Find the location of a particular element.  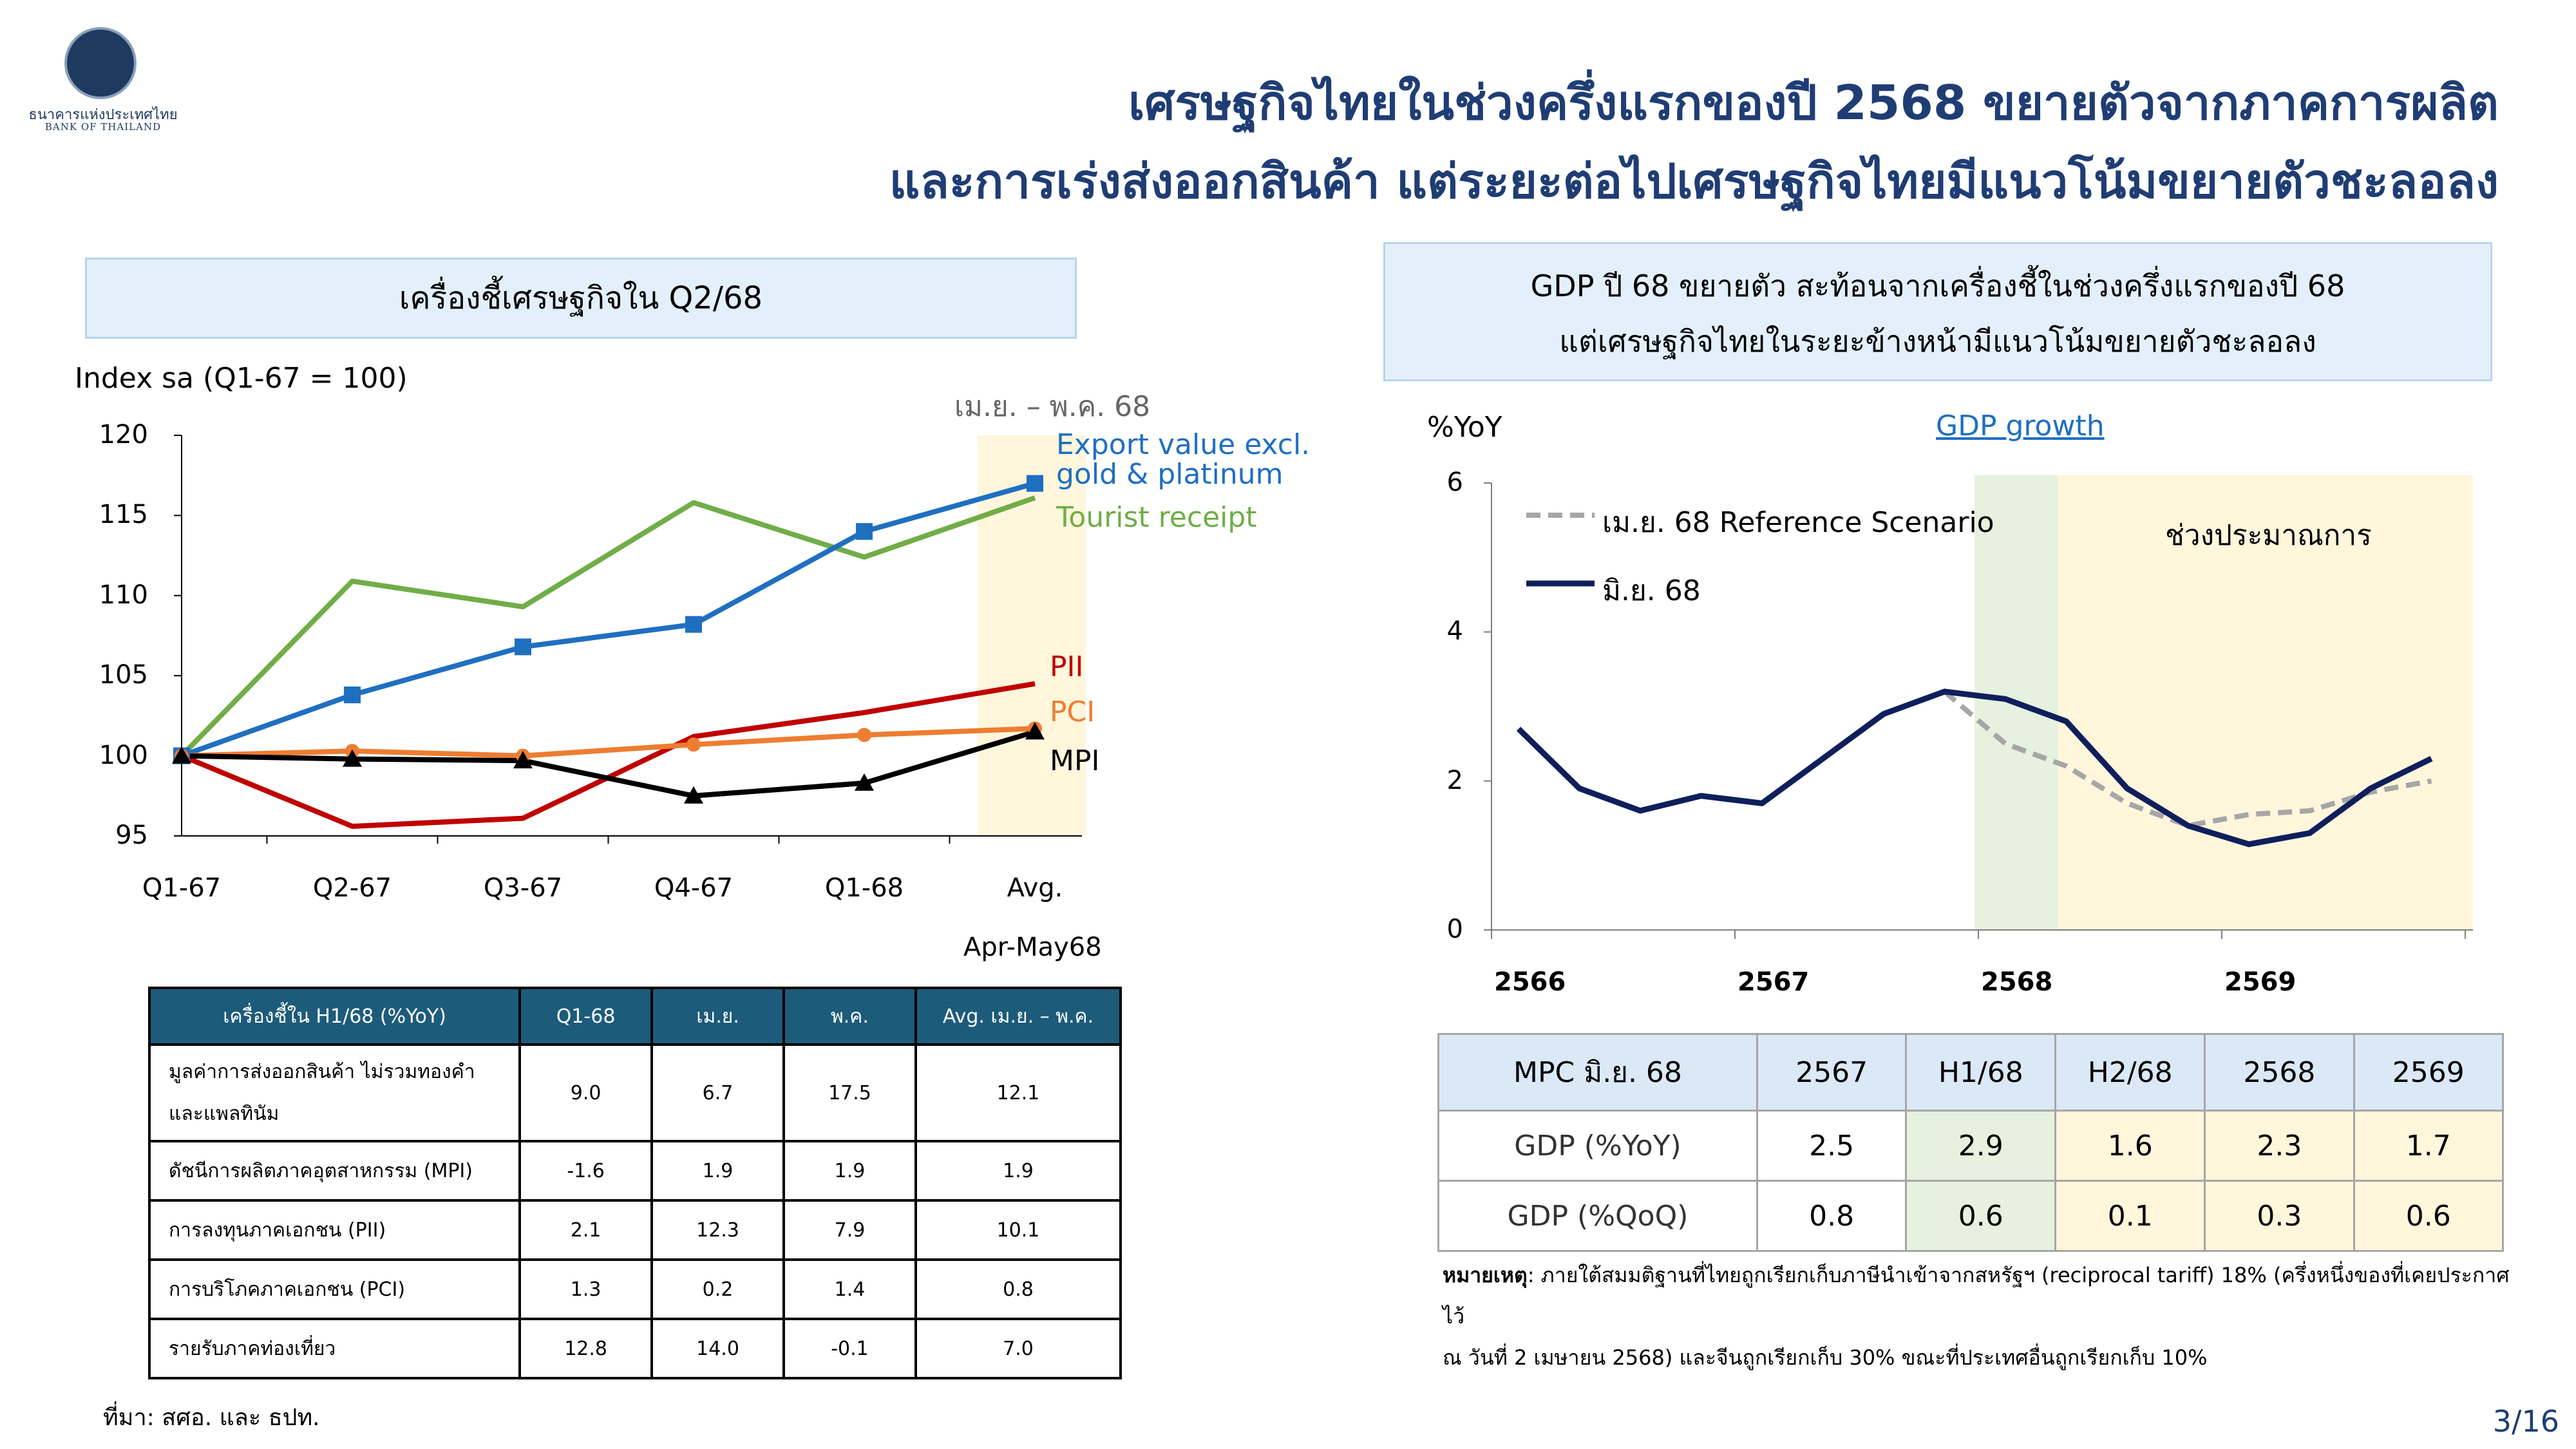

legend-mpi: MPI is located at coordinates (1075, 760).